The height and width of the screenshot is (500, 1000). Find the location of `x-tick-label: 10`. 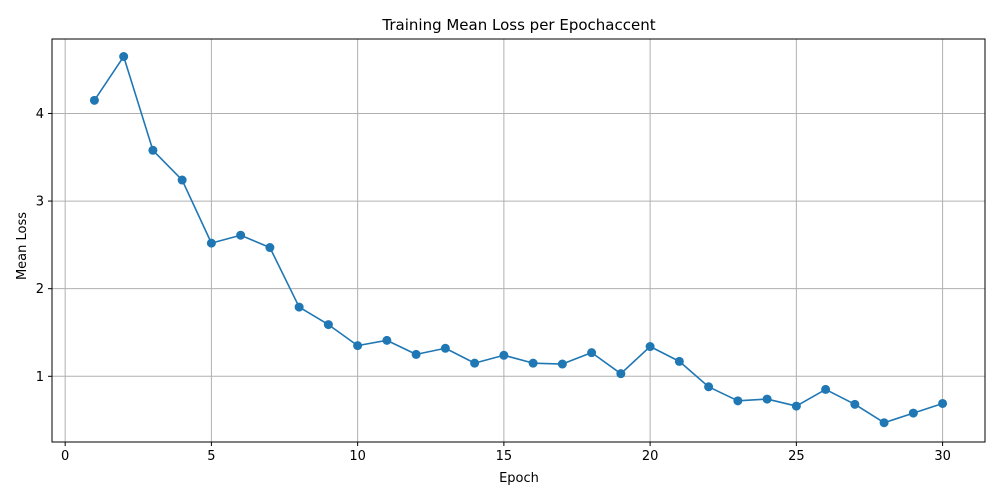

x-tick-label: 10 is located at coordinates (357, 456).